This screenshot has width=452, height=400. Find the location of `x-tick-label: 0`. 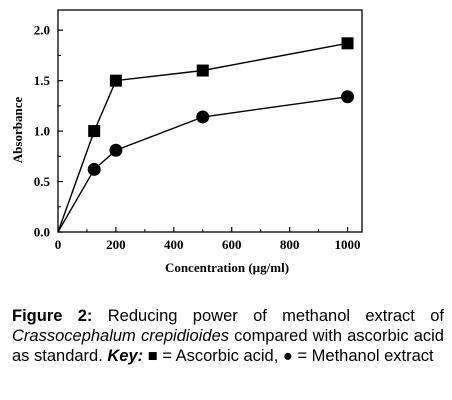

x-tick-label: 0 is located at coordinates (58, 244).